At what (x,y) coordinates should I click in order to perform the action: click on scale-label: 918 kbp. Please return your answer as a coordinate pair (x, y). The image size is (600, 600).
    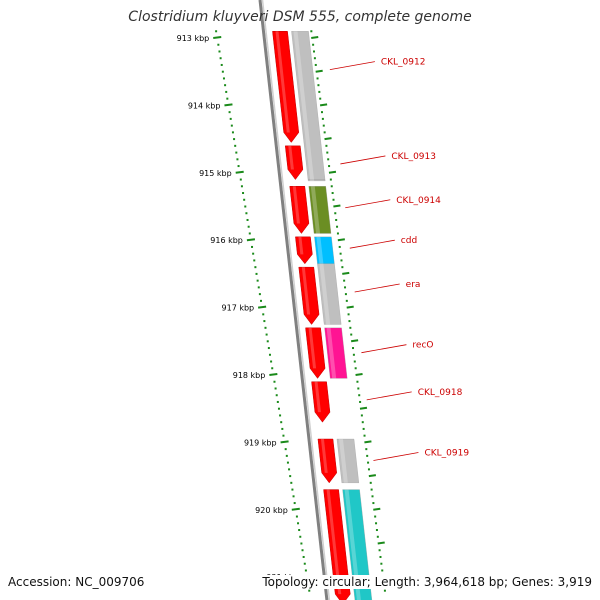
    Looking at the image, I should click on (249, 375).